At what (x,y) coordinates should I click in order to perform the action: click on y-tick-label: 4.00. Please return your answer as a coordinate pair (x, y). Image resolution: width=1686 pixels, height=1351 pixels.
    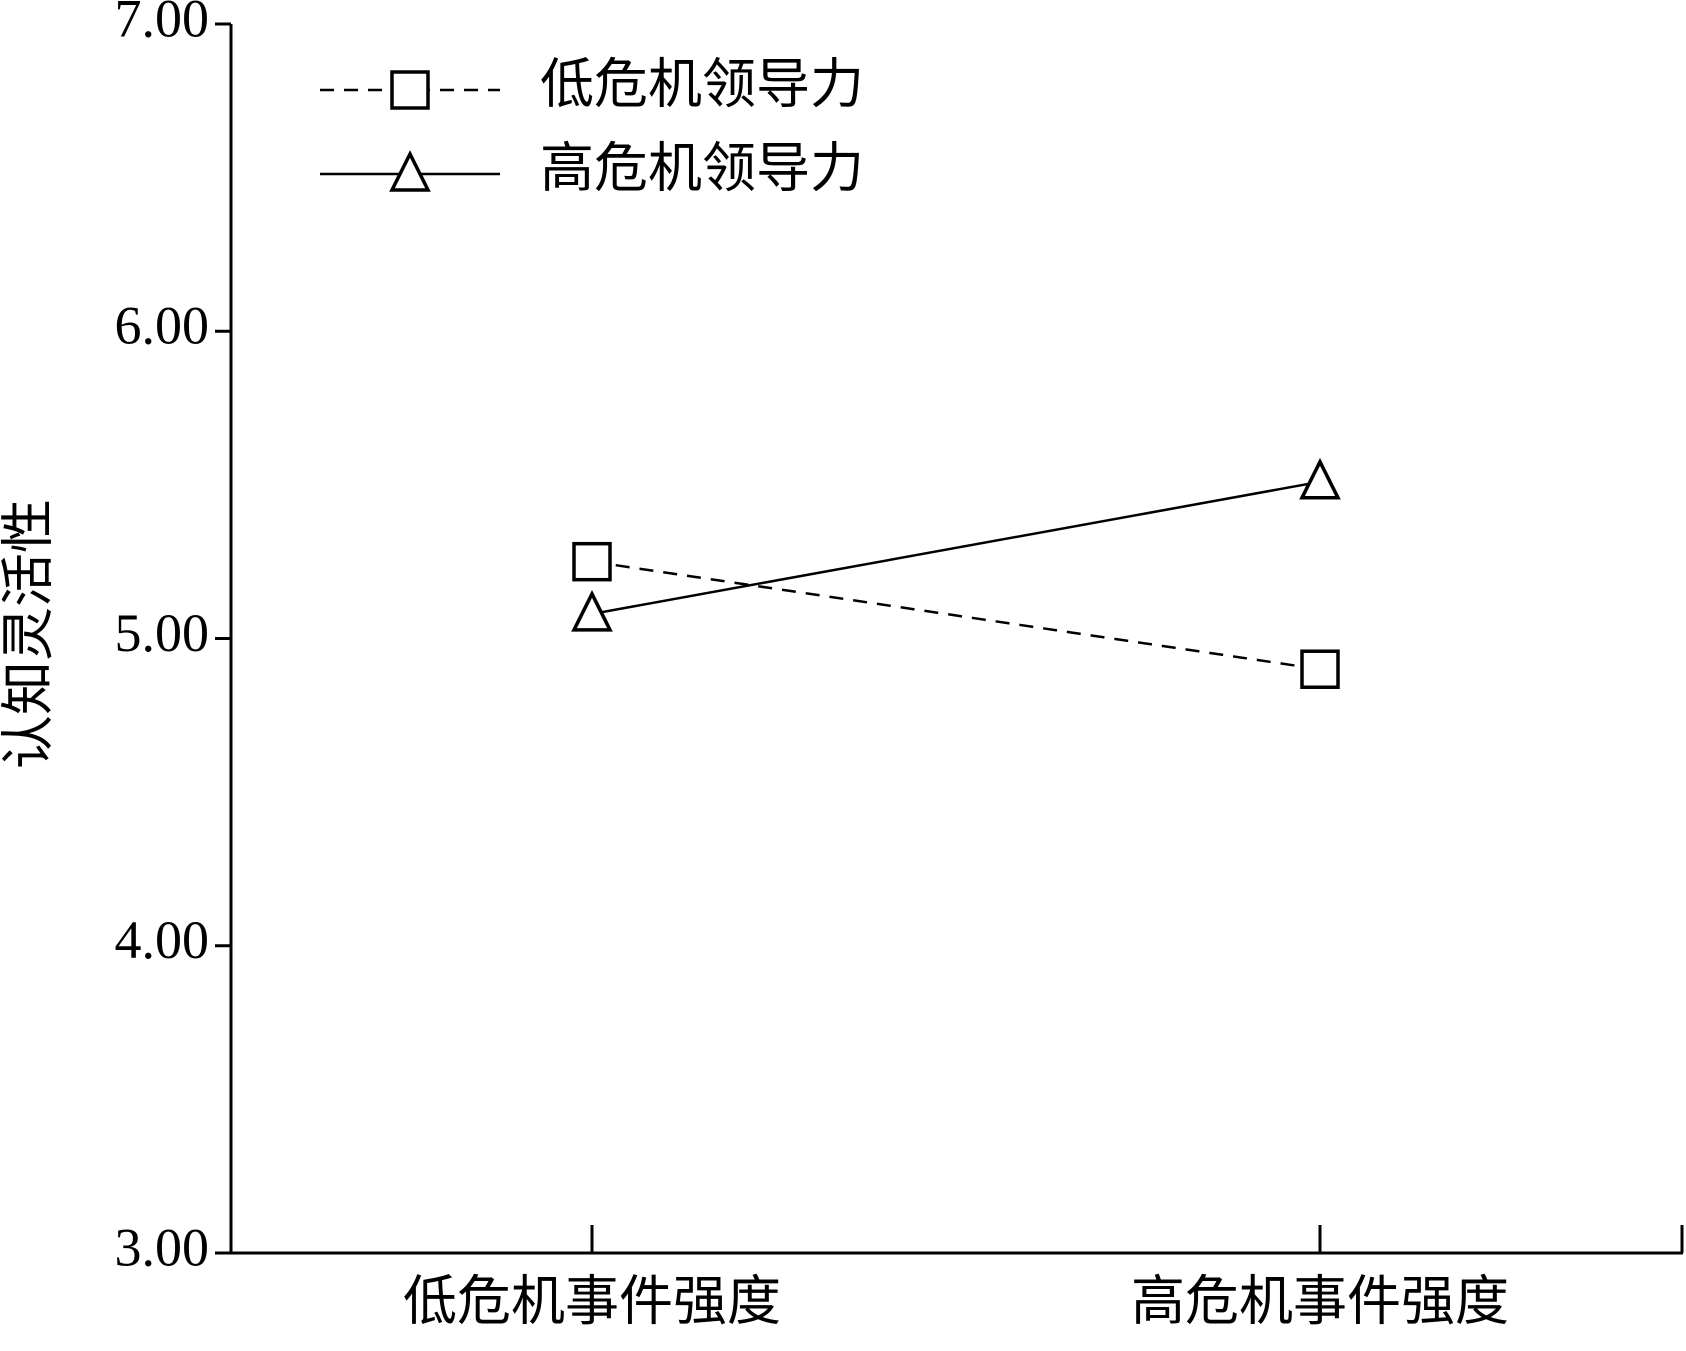
    Looking at the image, I should click on (162, 940).